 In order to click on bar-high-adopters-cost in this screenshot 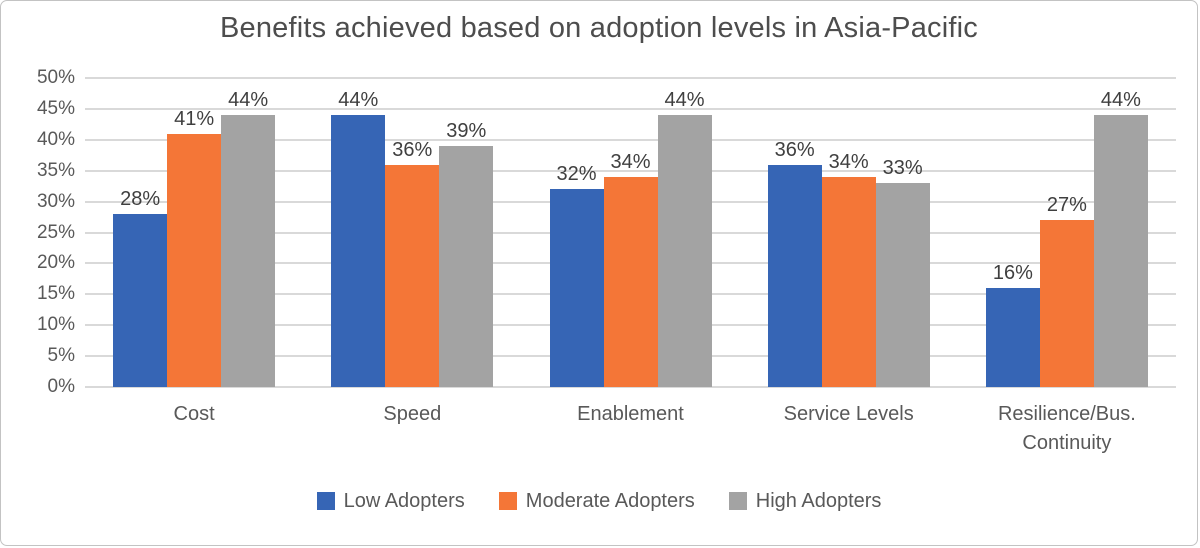, I will do `click(248, 251)`.